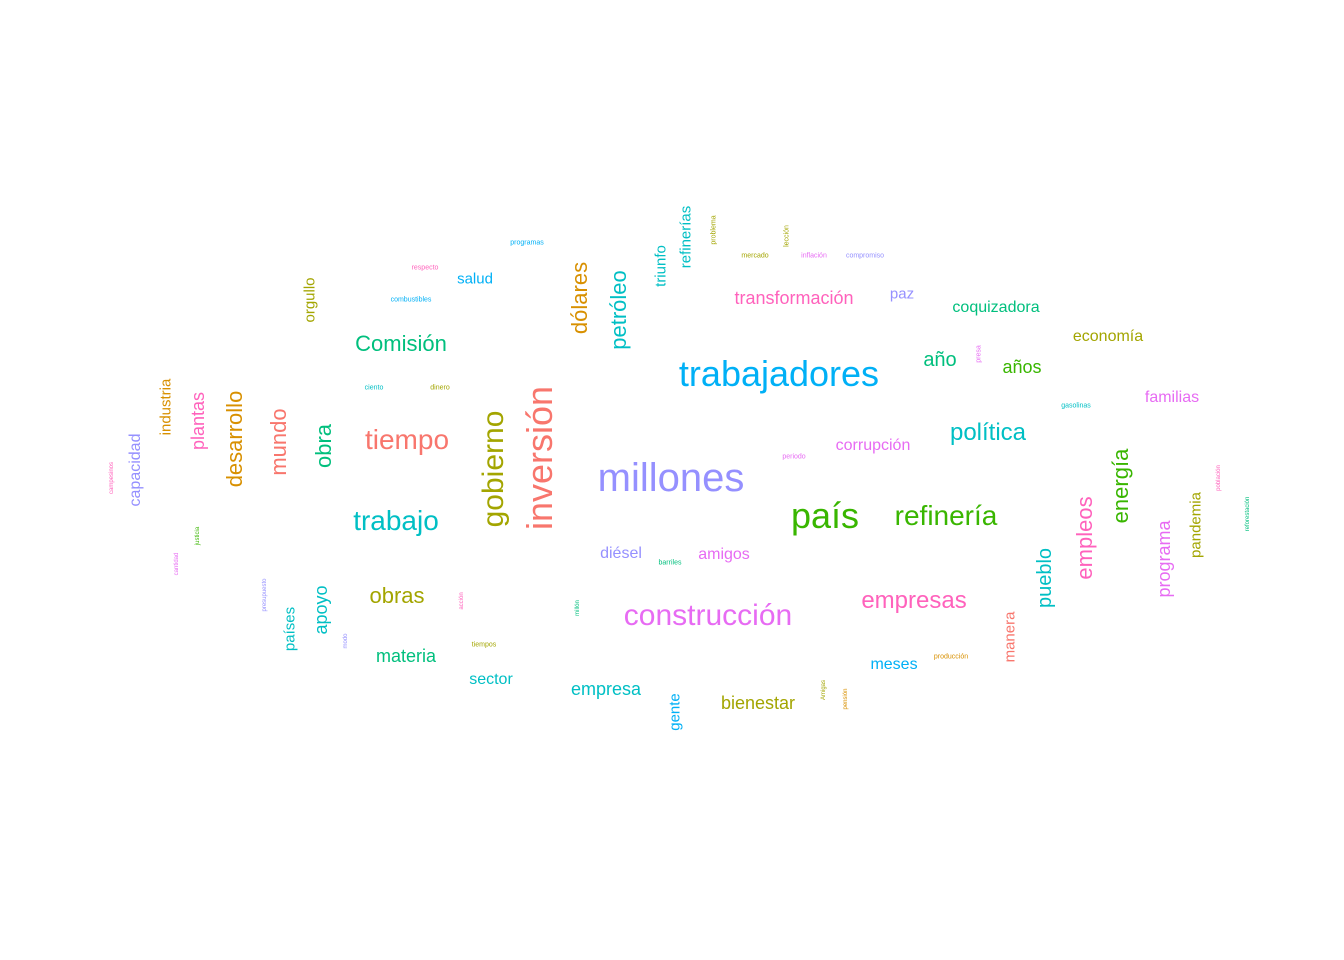 This screenshot has width=1344, height=960. I want to click on word-manera: manera, so click(1010, 637).